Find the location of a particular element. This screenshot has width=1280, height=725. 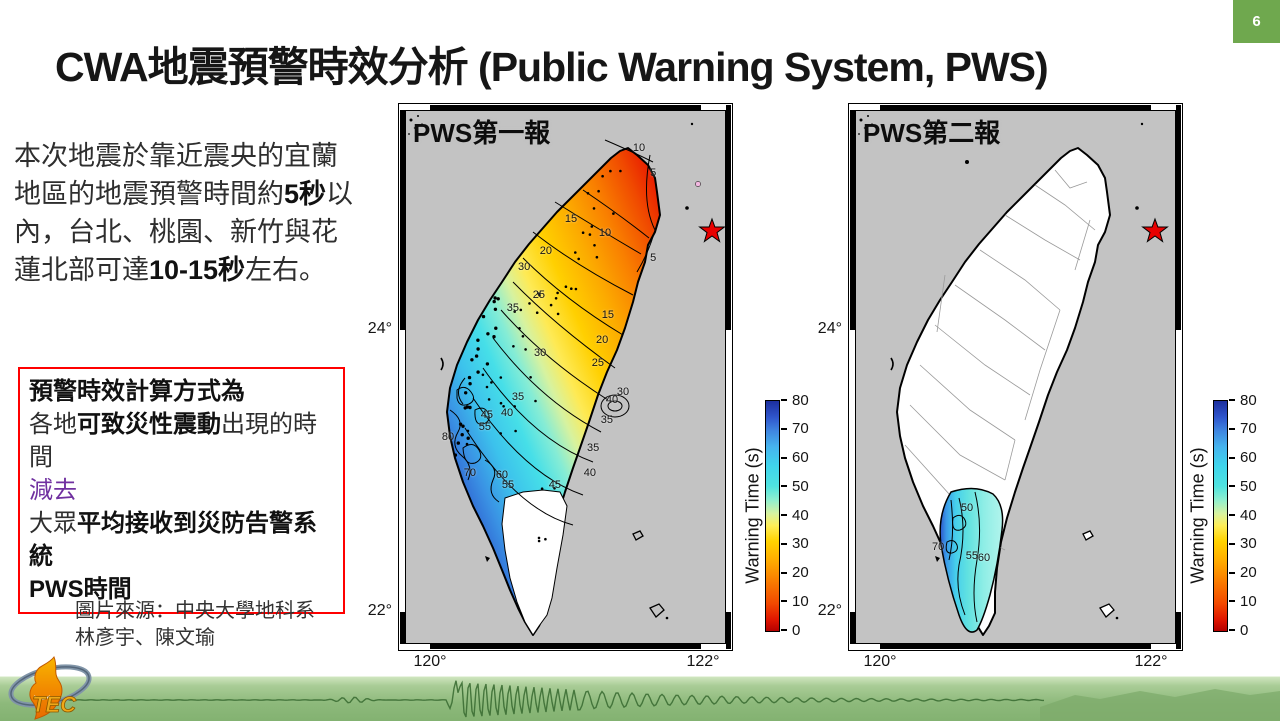

intro-text: 左右。 is located at coordinates (286, 270).